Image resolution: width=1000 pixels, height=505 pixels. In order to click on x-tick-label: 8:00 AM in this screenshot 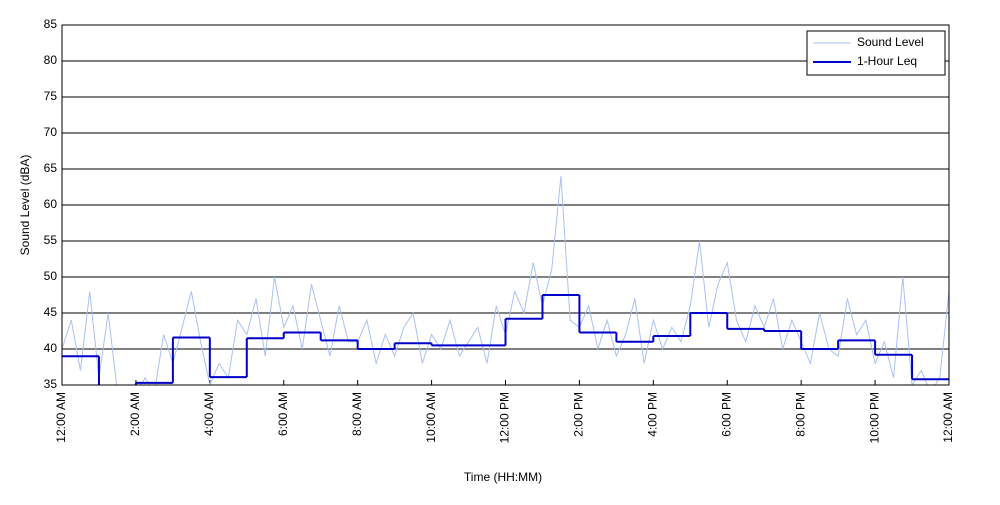, I will do `click(357, 414)`.